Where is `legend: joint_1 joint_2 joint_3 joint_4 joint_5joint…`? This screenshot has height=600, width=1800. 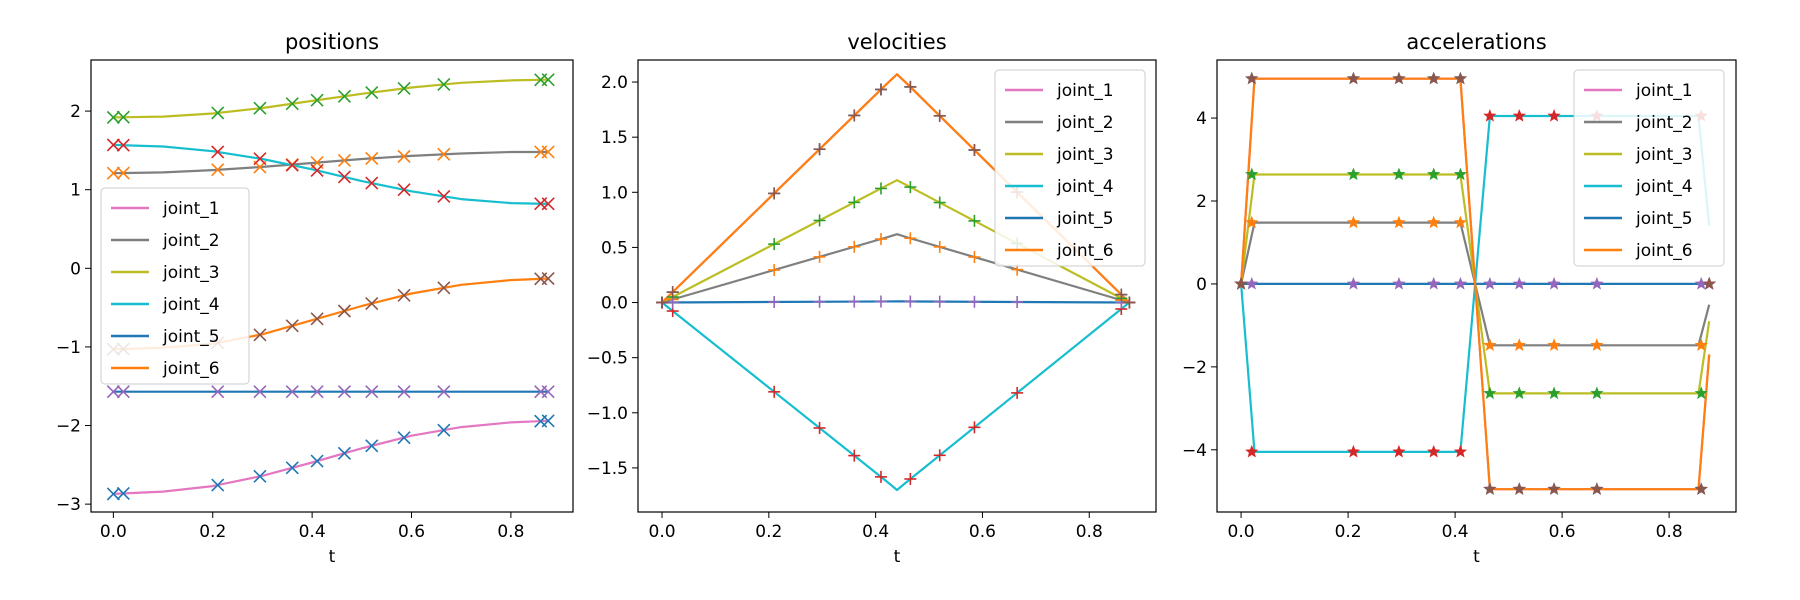
legend: joint_1 joint_2 joint_3 joint_4 joint_5joint… is located at coordinates (1649, 168).